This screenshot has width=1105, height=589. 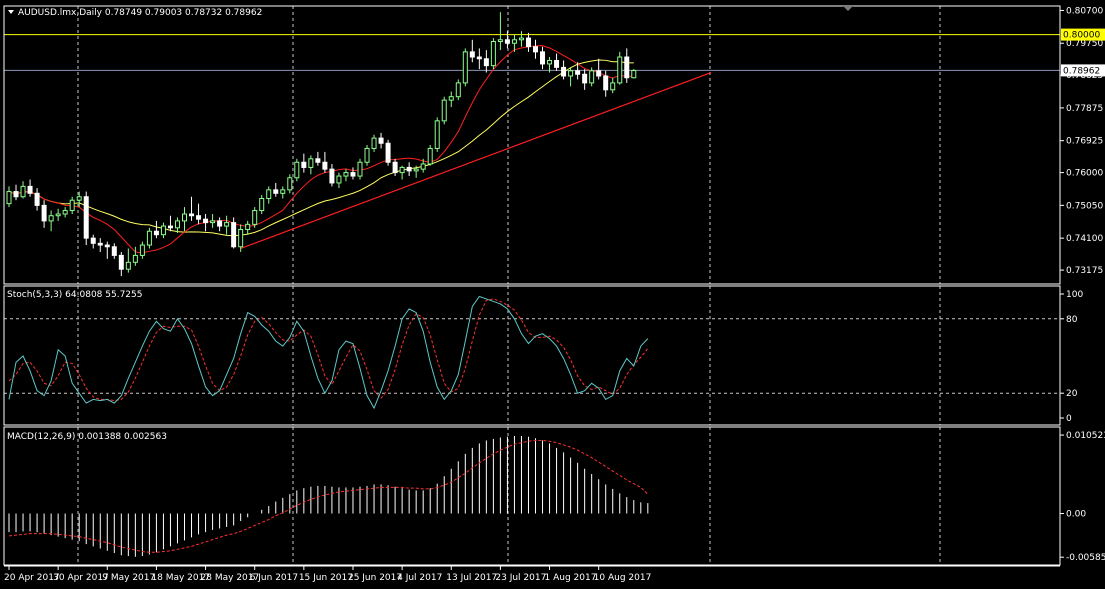 I want to click on macd-axis-tick-label: 0.00, so click(x=1076, y=515).